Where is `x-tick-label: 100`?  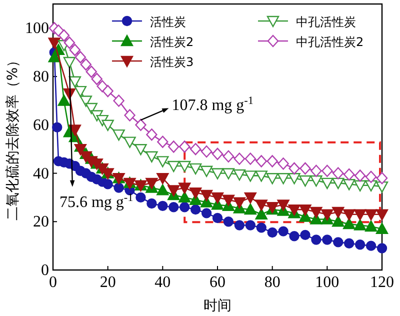 x-tick-label: 100 is located at coordinates (327, 282).